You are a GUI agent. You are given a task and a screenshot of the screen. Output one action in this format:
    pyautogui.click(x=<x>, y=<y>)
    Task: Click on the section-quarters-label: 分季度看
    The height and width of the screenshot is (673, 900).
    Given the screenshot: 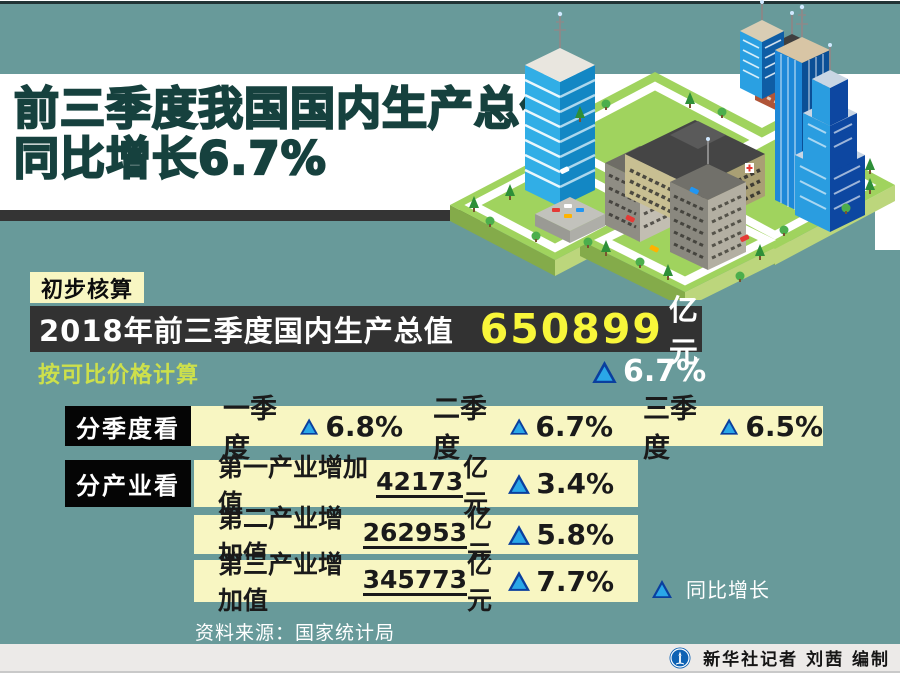 What is the action you would take?
    pyautogui.click(x=128, y=426)
    